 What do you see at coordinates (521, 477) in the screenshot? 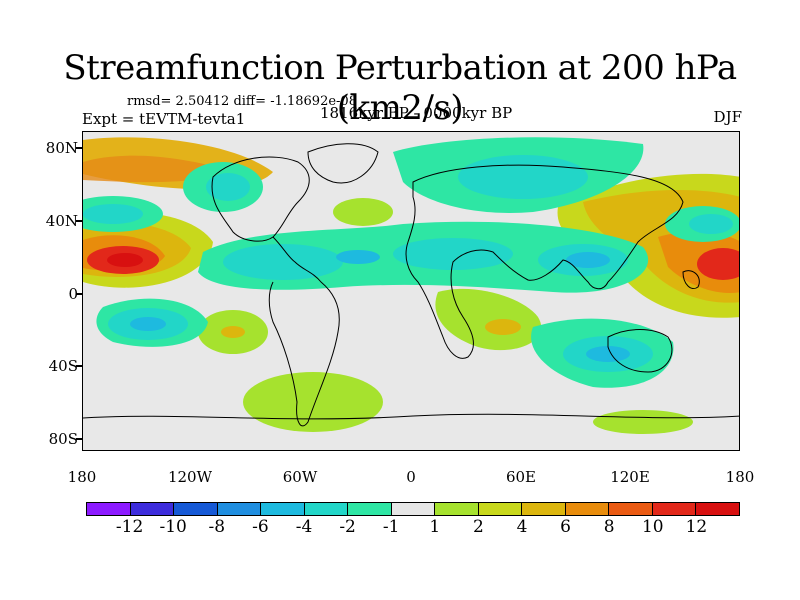
I see `x-label-60e: 60E` at bounding box center [521, 477].